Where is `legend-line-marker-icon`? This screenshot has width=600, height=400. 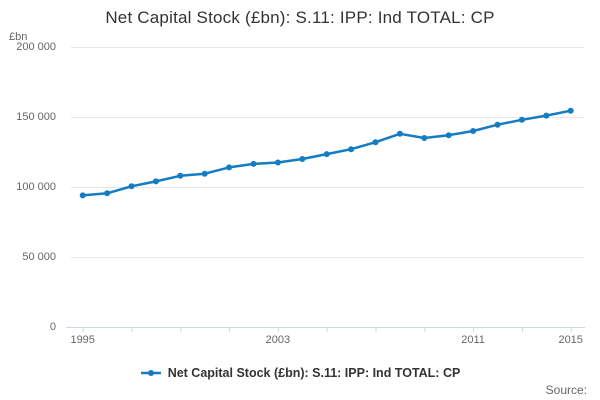 legend-line-marker-icon is located at coordinates (150, 373).